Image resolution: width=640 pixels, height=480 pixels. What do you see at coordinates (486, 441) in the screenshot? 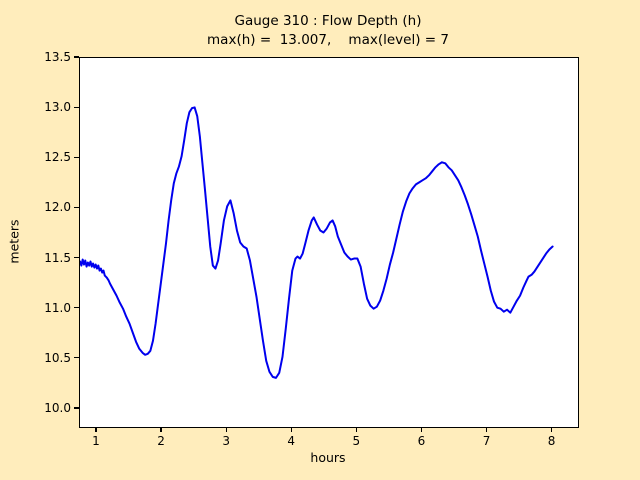
I see `x-tick-label: 7` at bounding box center [486, 441].